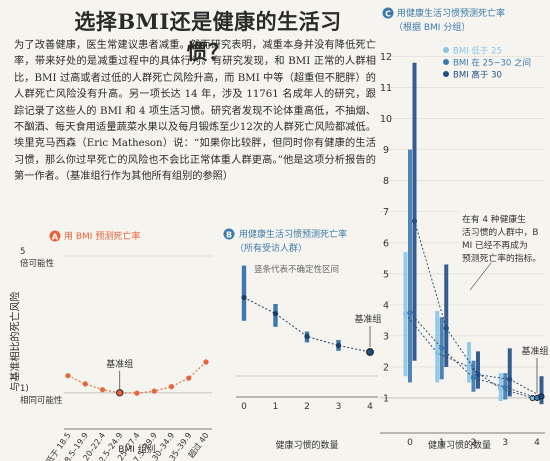 This screenshot has height=461, width=550. I want to click on panel-b-title: 用健康生活习惯预测死亡率, so click(293, 234).